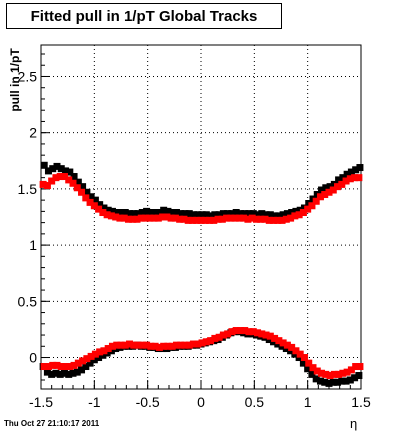 The height and width of the screenshot is (433, 400). I want to click on y-tick-label: 0, so click(33, 358).